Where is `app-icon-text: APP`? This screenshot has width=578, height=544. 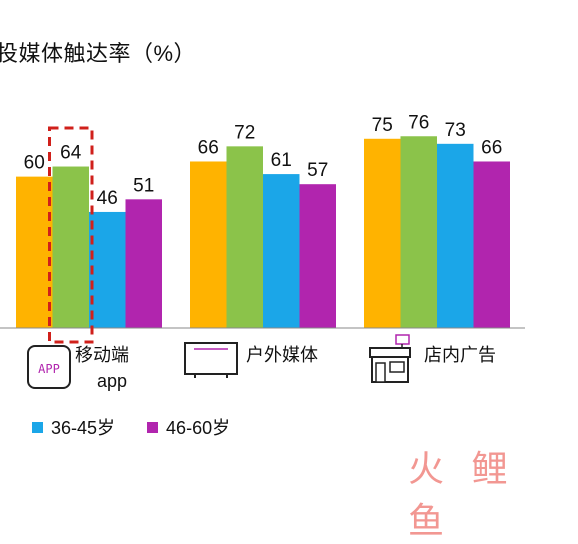
app-icon-text: APP is located at coordinates (49, 369).